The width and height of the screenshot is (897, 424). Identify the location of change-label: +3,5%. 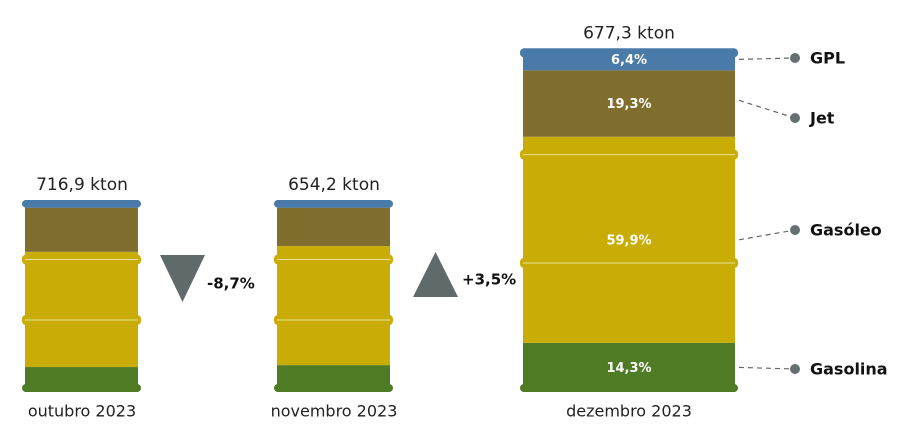
(489, 280).